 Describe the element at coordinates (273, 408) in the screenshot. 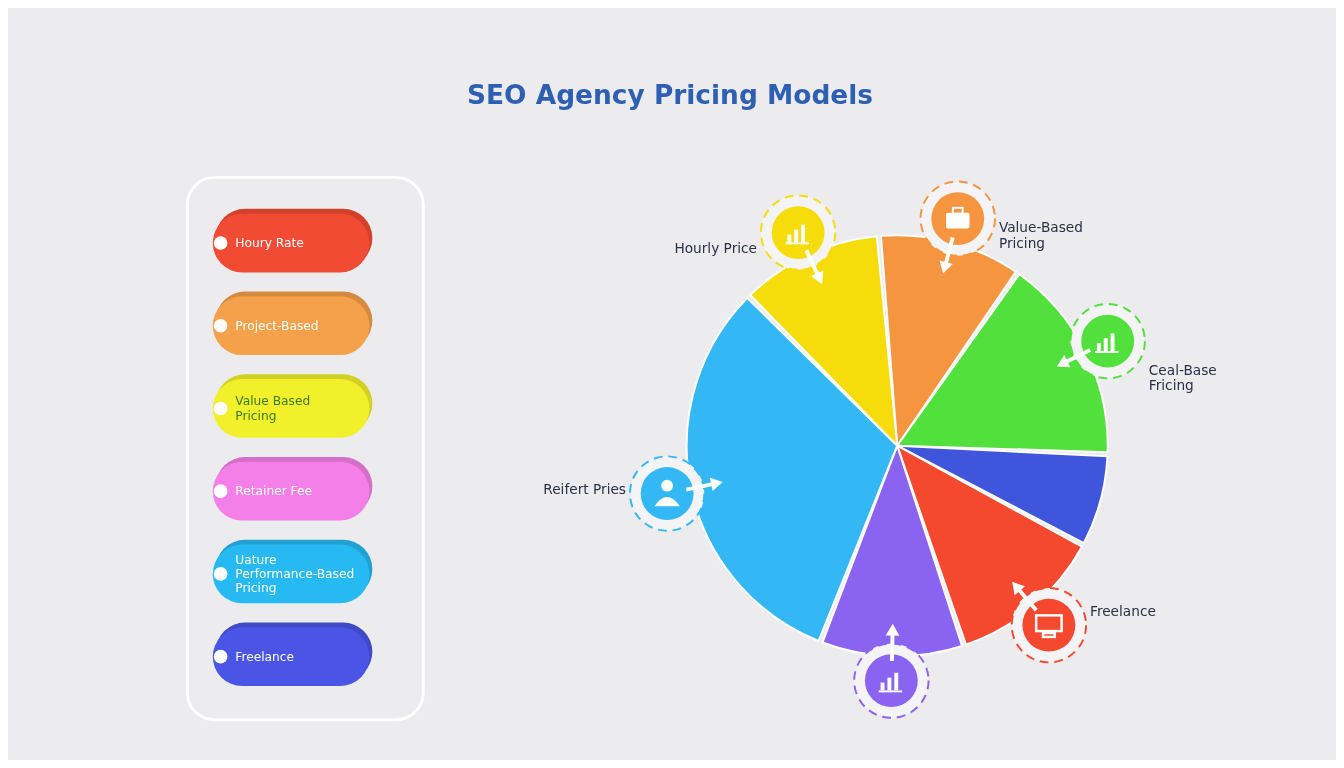

I see `text: Value Based Pricing` at that location.